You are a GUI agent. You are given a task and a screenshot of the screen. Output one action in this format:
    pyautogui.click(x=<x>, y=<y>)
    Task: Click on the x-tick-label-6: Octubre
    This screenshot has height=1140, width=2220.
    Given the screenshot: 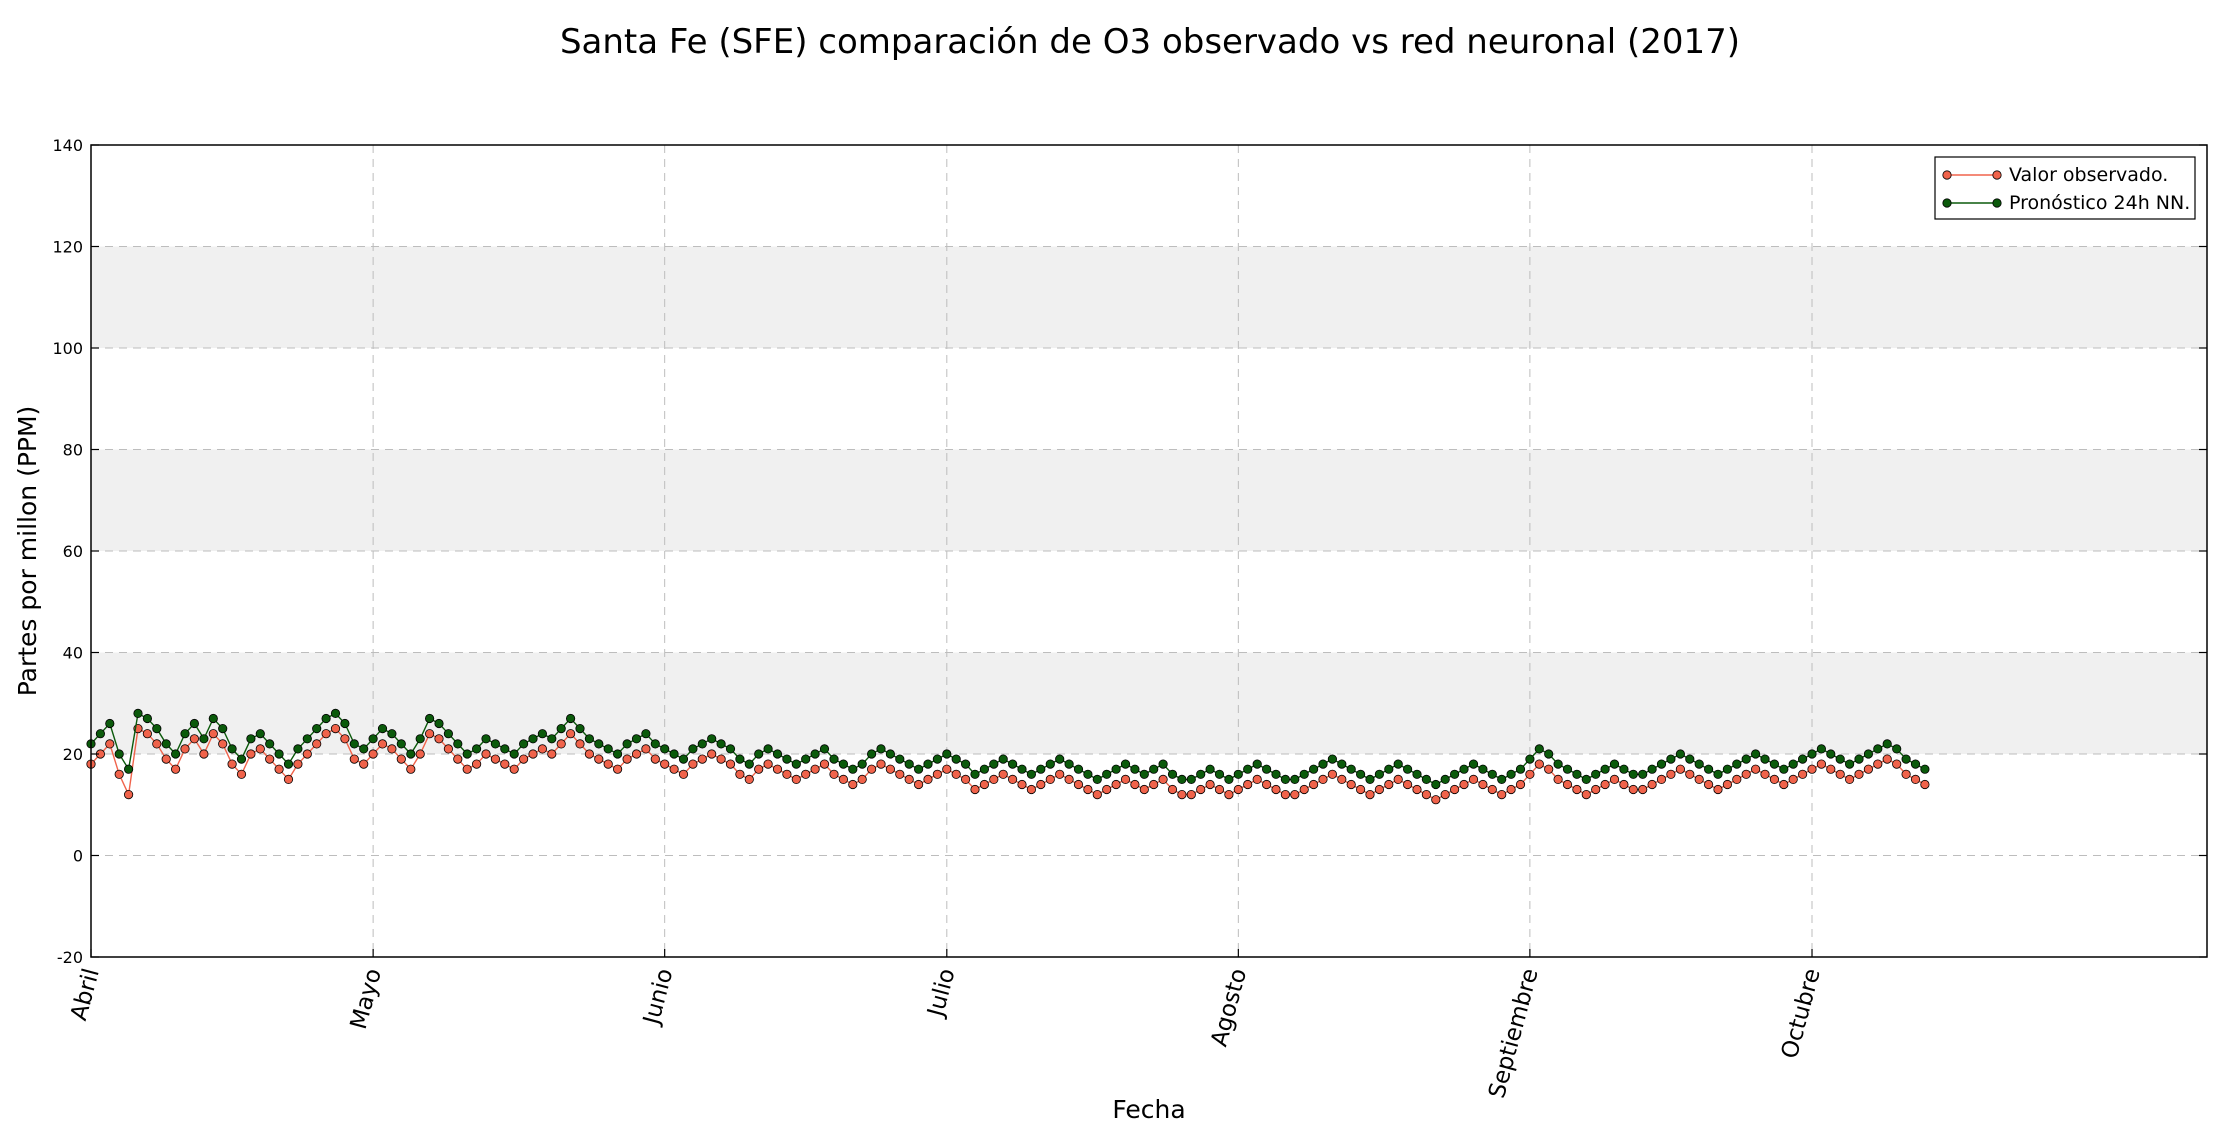 What is the action you would take?
    pyautogui.click(x=1801, y=1014)
    